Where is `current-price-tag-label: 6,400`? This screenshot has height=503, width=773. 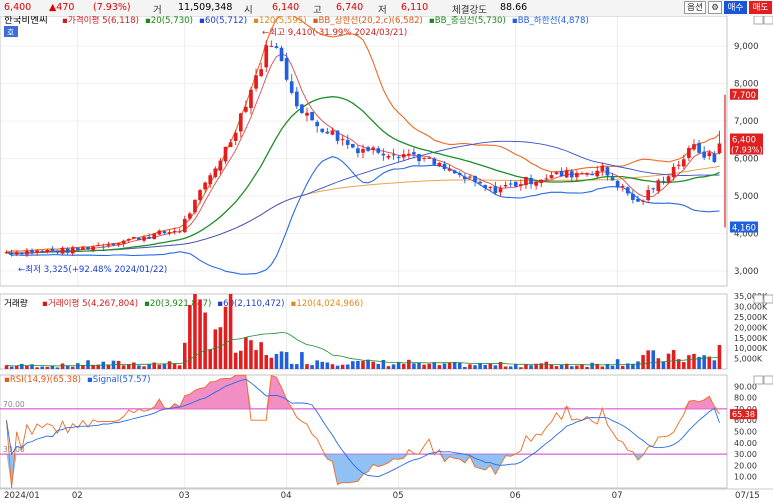
current-price-tag-label: 6,400 is located at coordinates (744, 140).